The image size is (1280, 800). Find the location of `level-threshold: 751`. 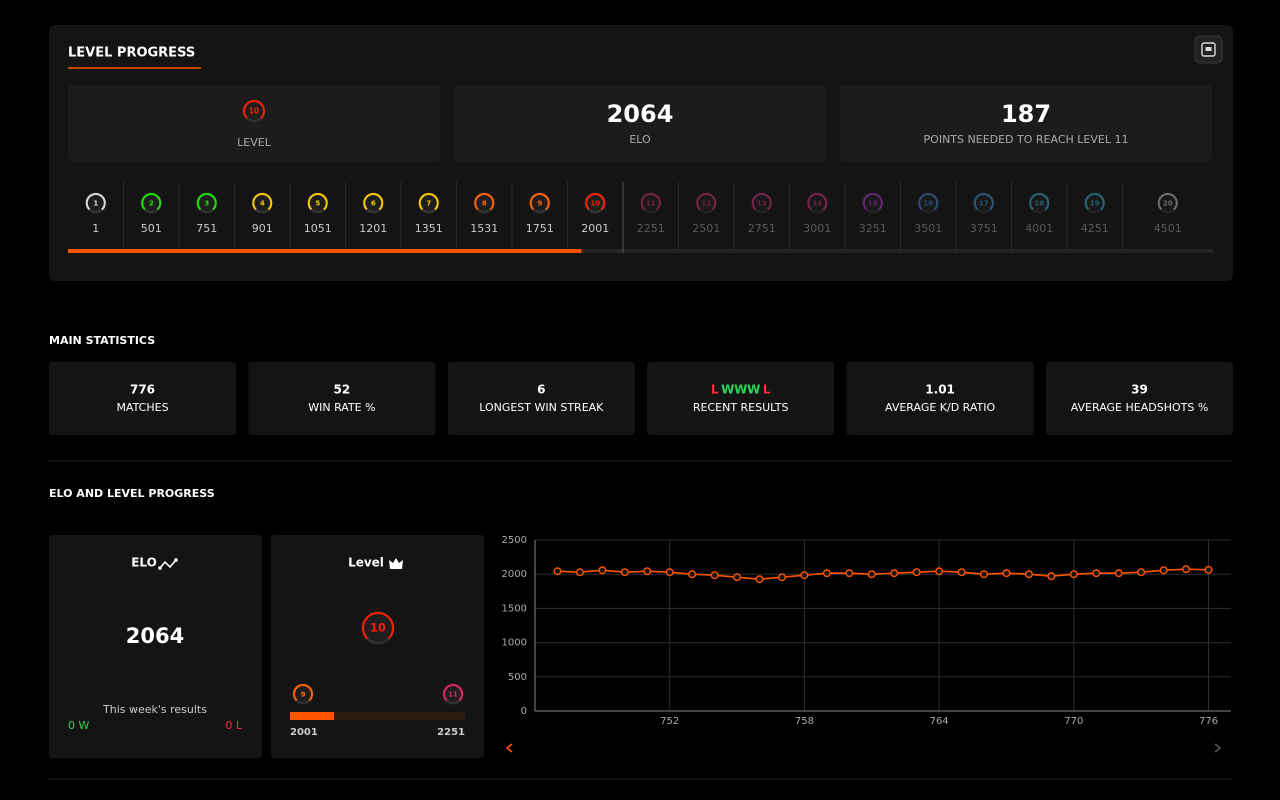

level-threshold: 751 is located at coordinates (206, 228).